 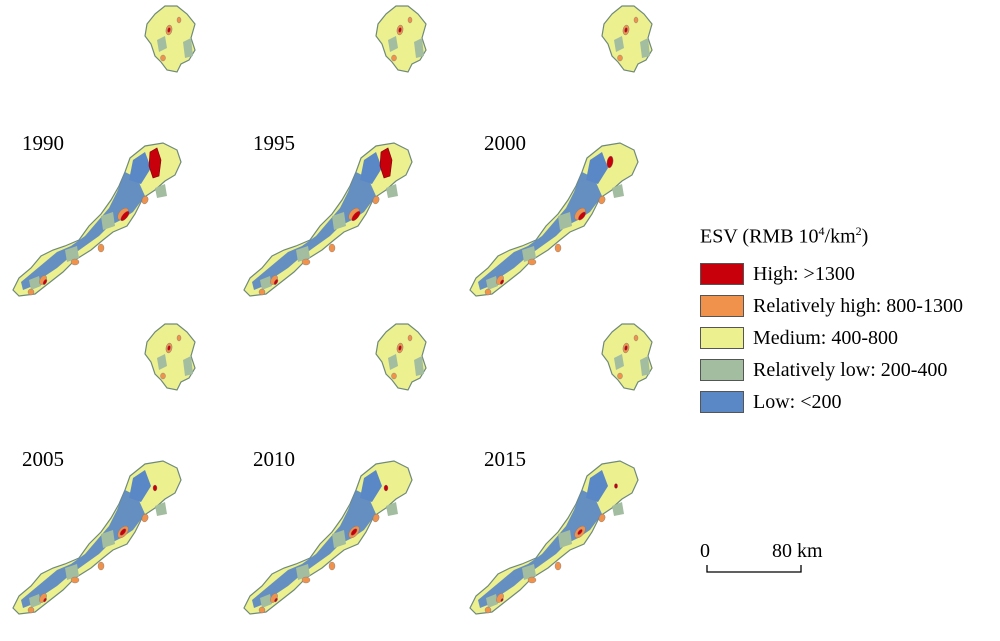 What do you see at coordinates (43, 459) in the screenshot?
I see `year-label: 2005` at bounding box center [43, 459].